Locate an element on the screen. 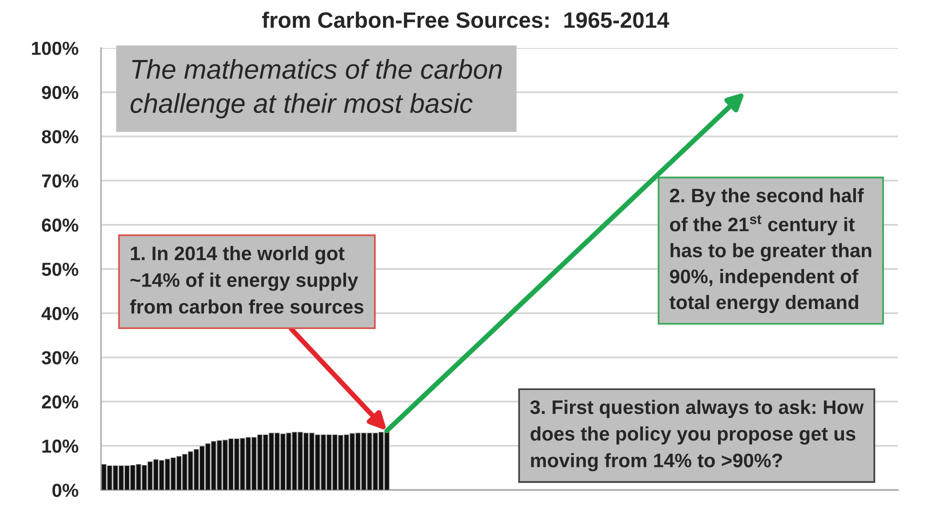 Image resolution: width=931 pixels, height=506 pixels. chart-title: from Carbon-Free Sources: 1965-2014 is located at coordinates (466, 20).